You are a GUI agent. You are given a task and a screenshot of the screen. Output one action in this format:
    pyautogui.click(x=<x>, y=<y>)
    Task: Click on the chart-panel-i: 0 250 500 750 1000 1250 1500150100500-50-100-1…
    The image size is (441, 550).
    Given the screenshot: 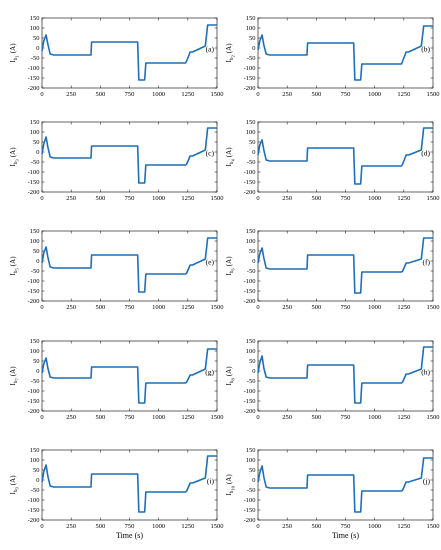 What is the action you would take?
    pyautogui.click(x=116, y=493)
    